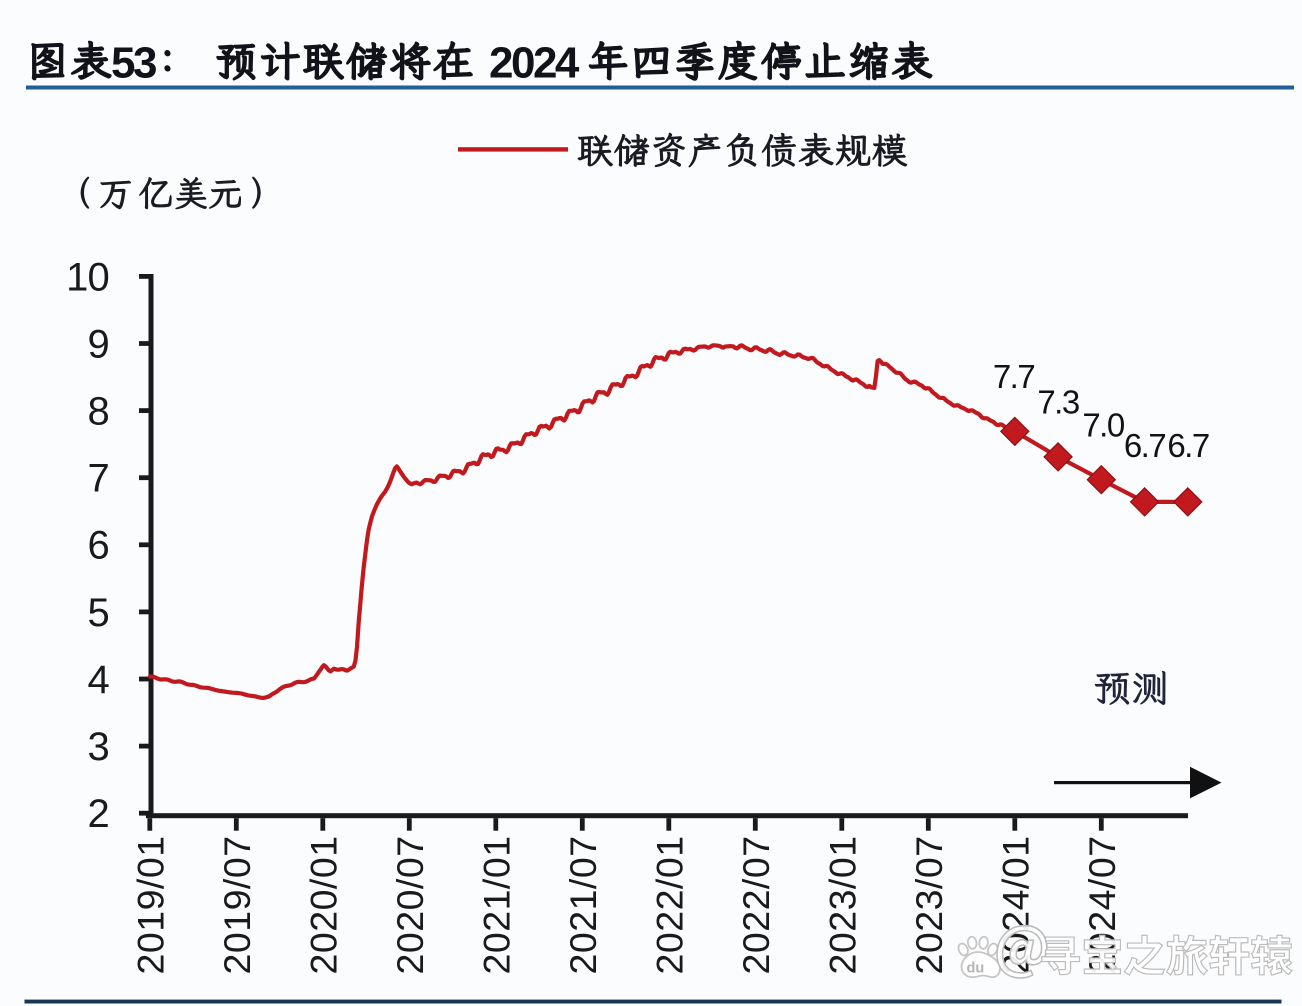 Image resolution: width=1302 pixels, height=1006 pixels. Describe the element at coordinates (151, 904) in the screenshot. I see `svg-text: 2019/01` at that location.